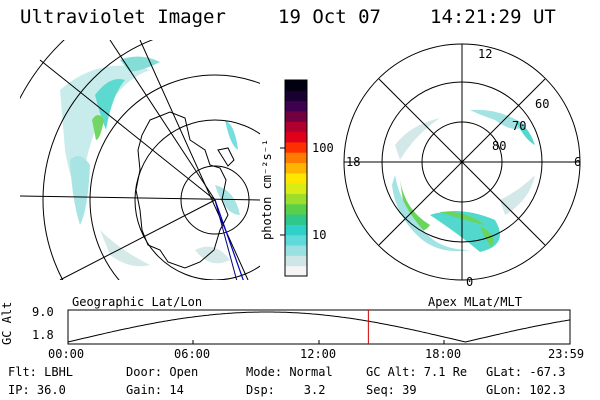  I want to click on alt-ylabel: GC Alt, so click(7, 323).